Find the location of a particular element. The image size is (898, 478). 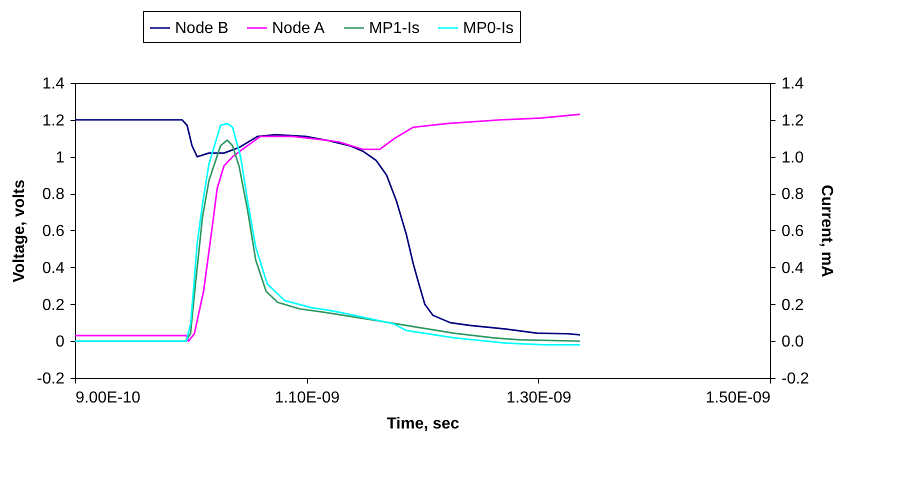

legend-label: MP0-Is is located at coordinates (488, 28).